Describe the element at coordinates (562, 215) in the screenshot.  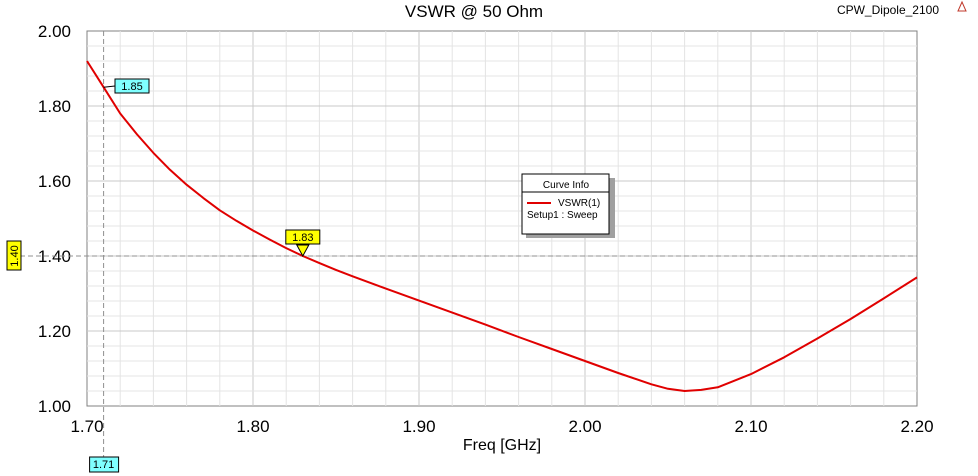
I see `legend-series-setup: Setup1 : Sweep` at that location.